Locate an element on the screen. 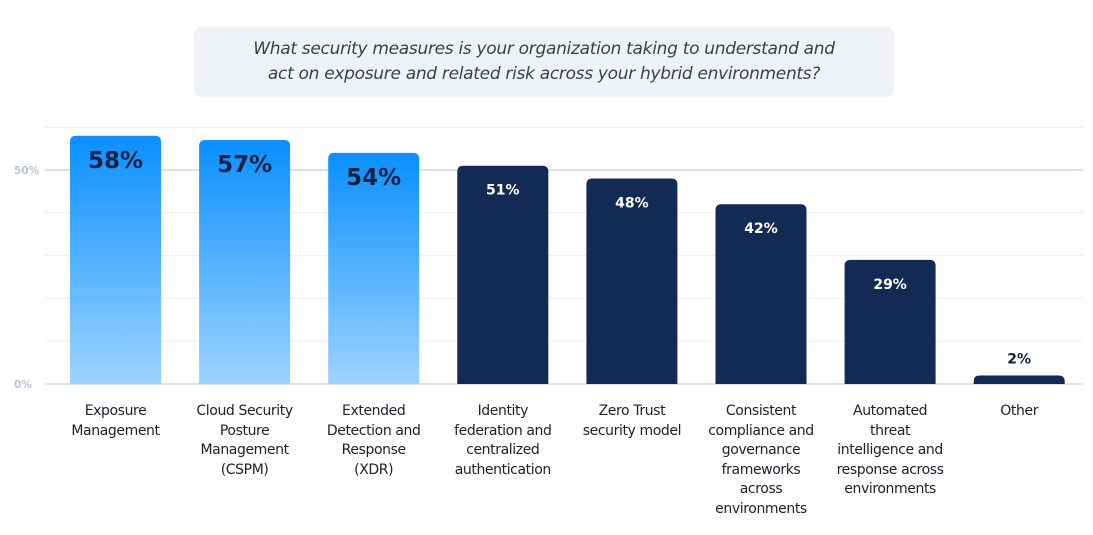 This screenshot has height=535, width=1093. category-label-line: compliance and is located at coordinates (761, 430).